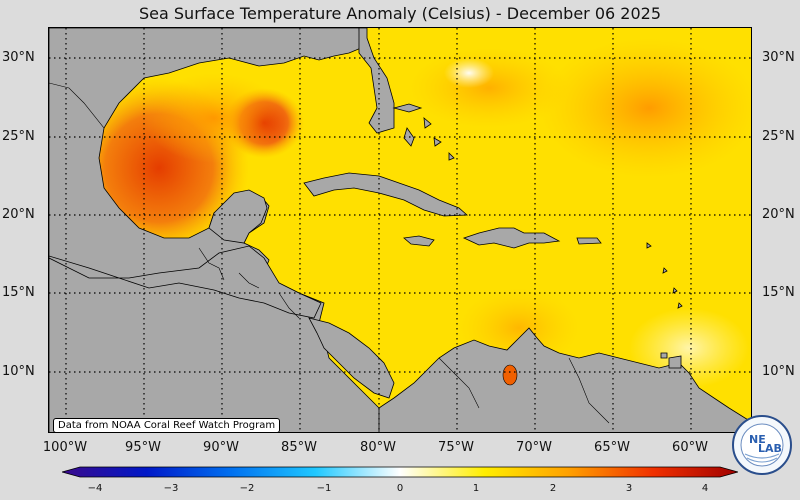  Describe the element at coordinates (324, 488) in the screenshot. I see `colorbar-tick-neg1: −1` at that location.